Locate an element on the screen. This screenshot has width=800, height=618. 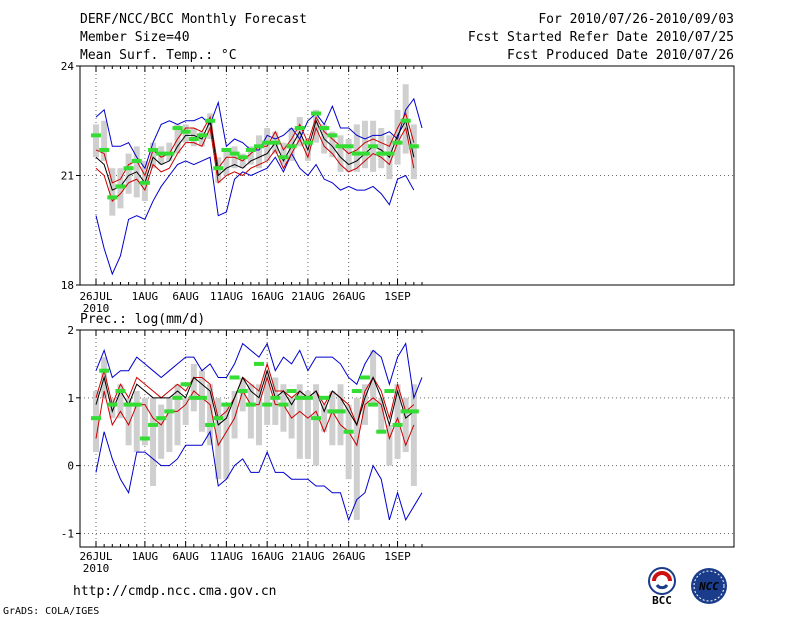
precip-title: Prec.: log(mm/d) is located at coordinates (142, 319).